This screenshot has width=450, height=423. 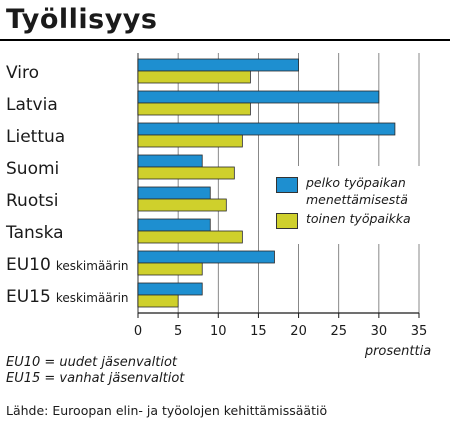 I want to click on category-label-tanska: Tanska, so click(x=34, y=233).